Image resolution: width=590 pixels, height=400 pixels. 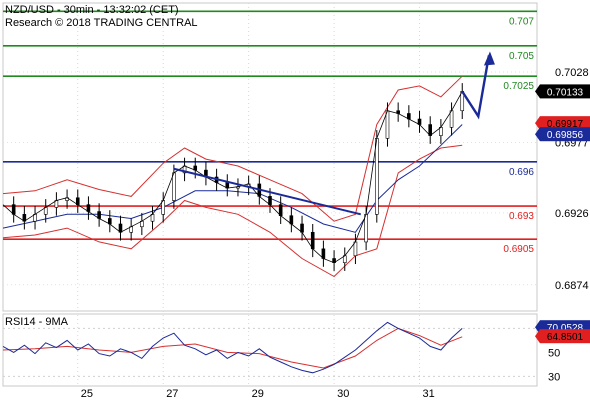 I want to click on y-tick-label: 0.6874, so click(x=572, y=286).